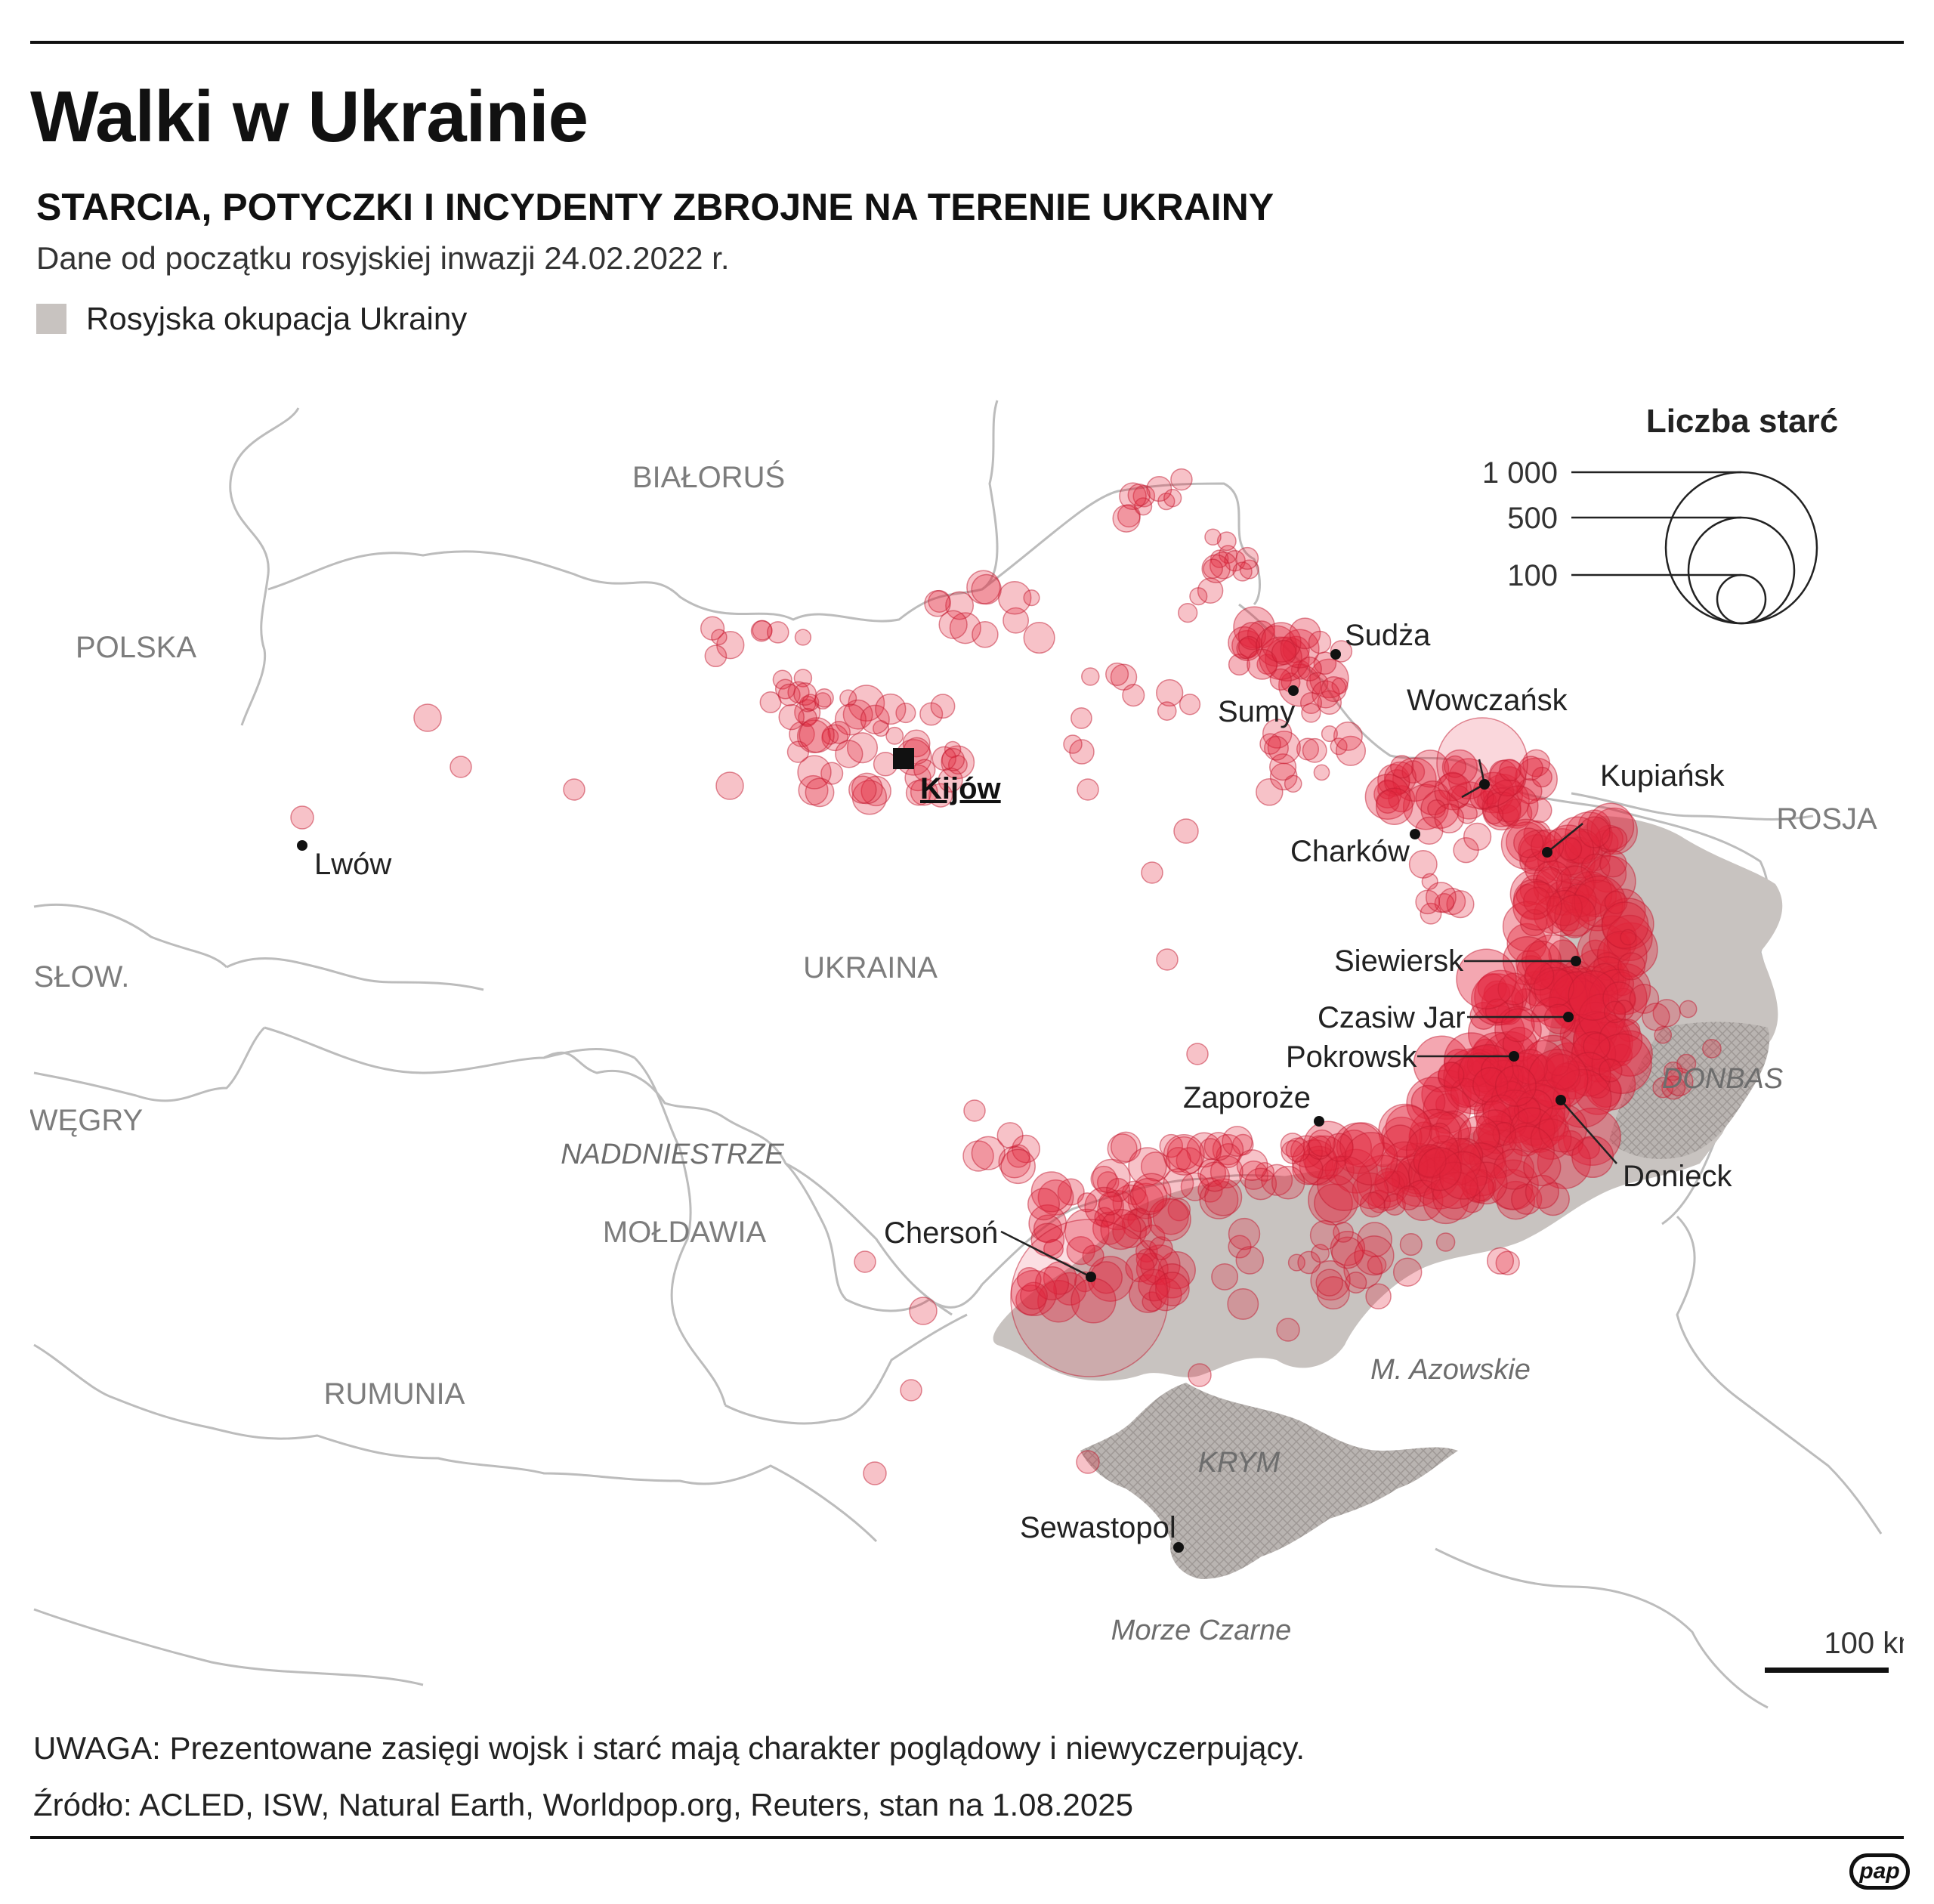 The height and width of the screenshot is (1904, 1934). I want to click on city-label-kharkiv: Charków, so click(1350, 851).